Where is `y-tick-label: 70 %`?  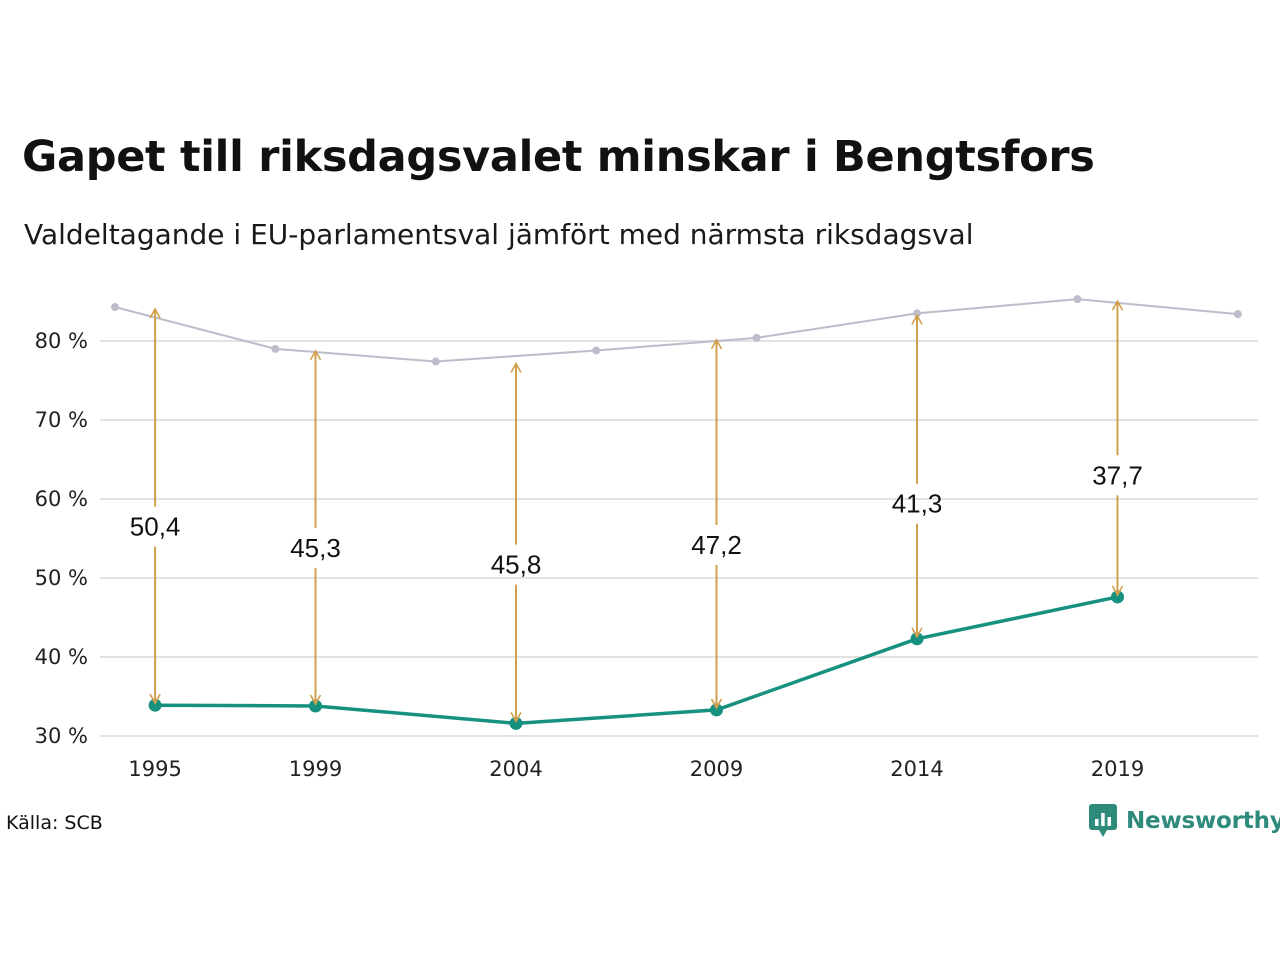 y-tick-label: 70 % is located at coordinates (61, 420).